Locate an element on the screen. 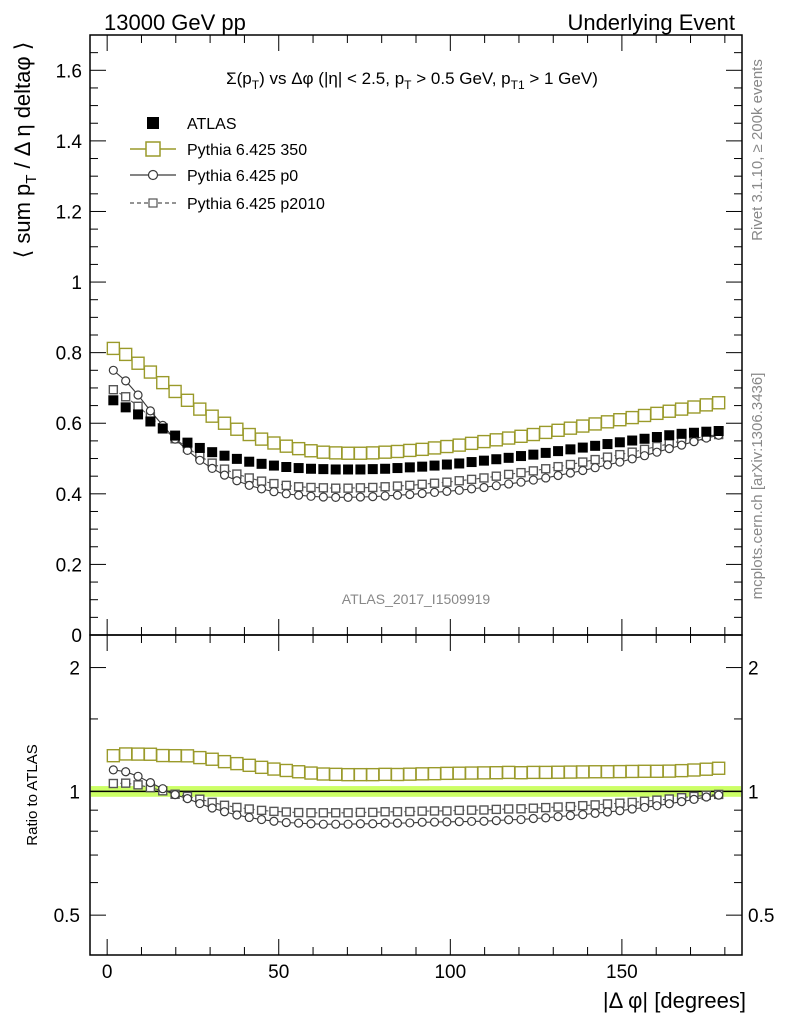  mcplots-reference-text: mcplots.cern.ch [arXiv:1306.3436] is located at coordinates (757, 486).